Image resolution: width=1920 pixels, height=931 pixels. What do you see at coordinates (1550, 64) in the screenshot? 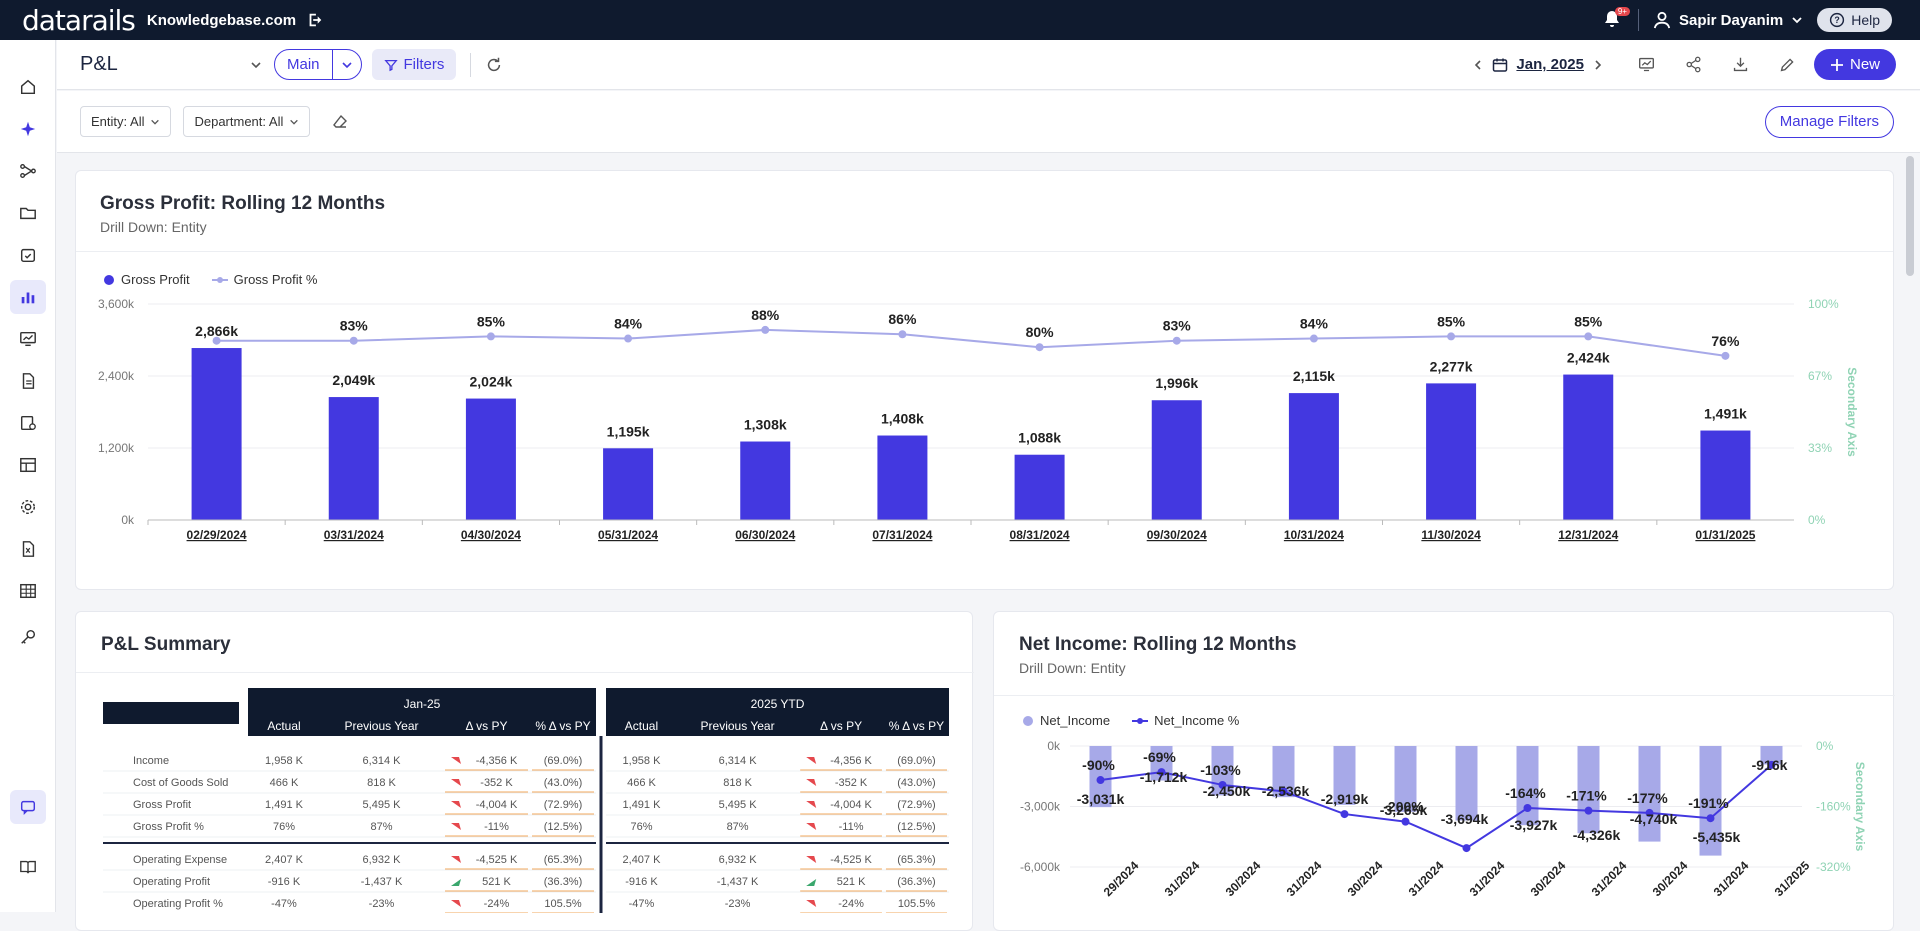
I see `date-label: Jan, 2025` at bounding box center [1550, 64].